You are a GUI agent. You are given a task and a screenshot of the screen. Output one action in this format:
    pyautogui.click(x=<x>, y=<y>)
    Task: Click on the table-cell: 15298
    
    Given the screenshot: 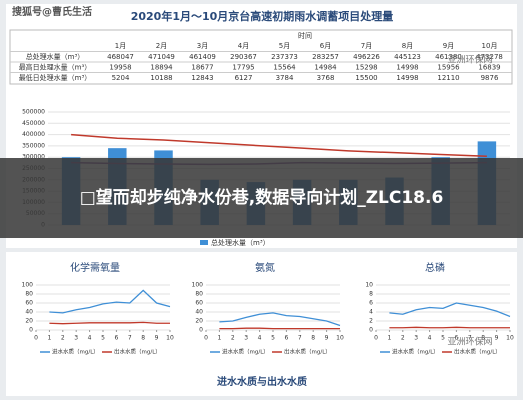 What is the action you would take?
    pyautogui.click(x=366, y=68)
    